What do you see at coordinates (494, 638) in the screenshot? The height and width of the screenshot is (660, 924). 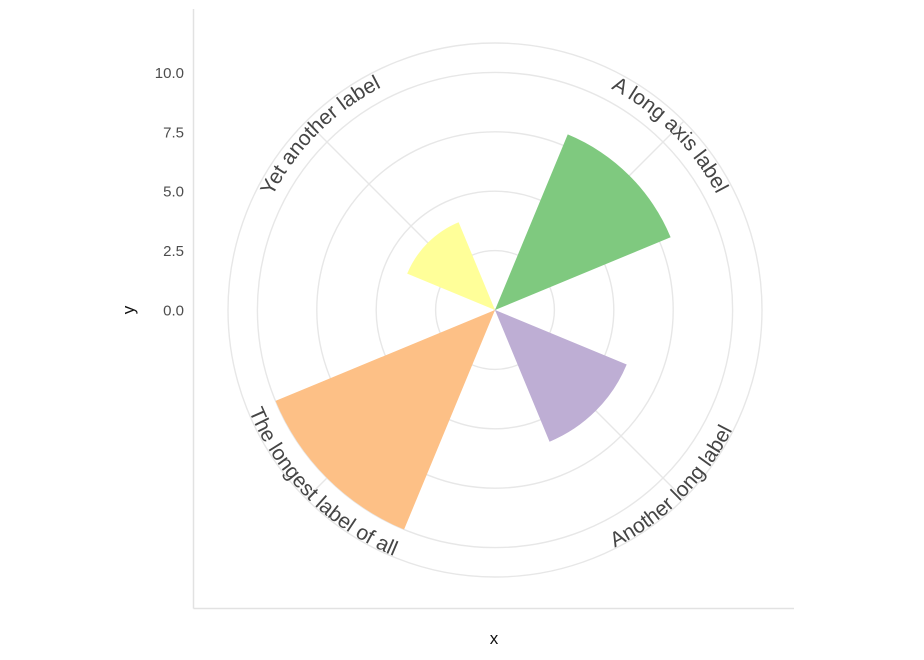 I see `x-axis-title: x` at bounding box center [494, 638].